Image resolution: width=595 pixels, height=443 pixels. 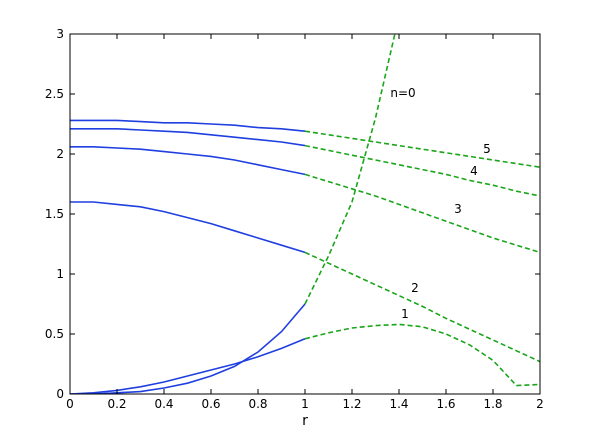 I want to click on y-tick-label: 1, so click(x=60, y=274).